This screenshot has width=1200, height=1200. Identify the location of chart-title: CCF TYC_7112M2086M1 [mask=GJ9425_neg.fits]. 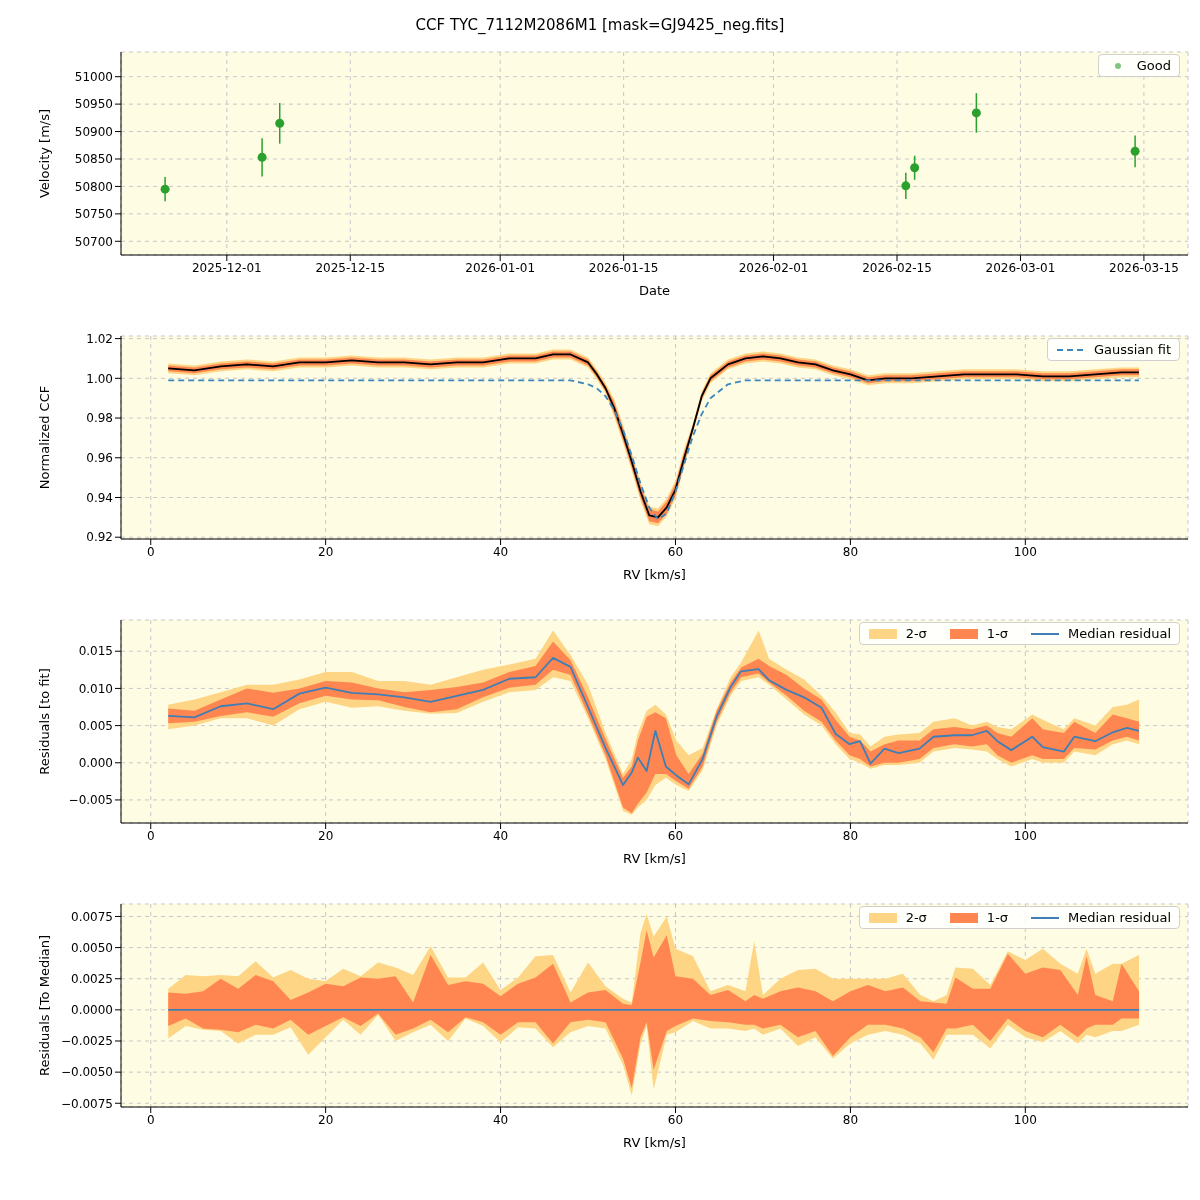
(600, 25).